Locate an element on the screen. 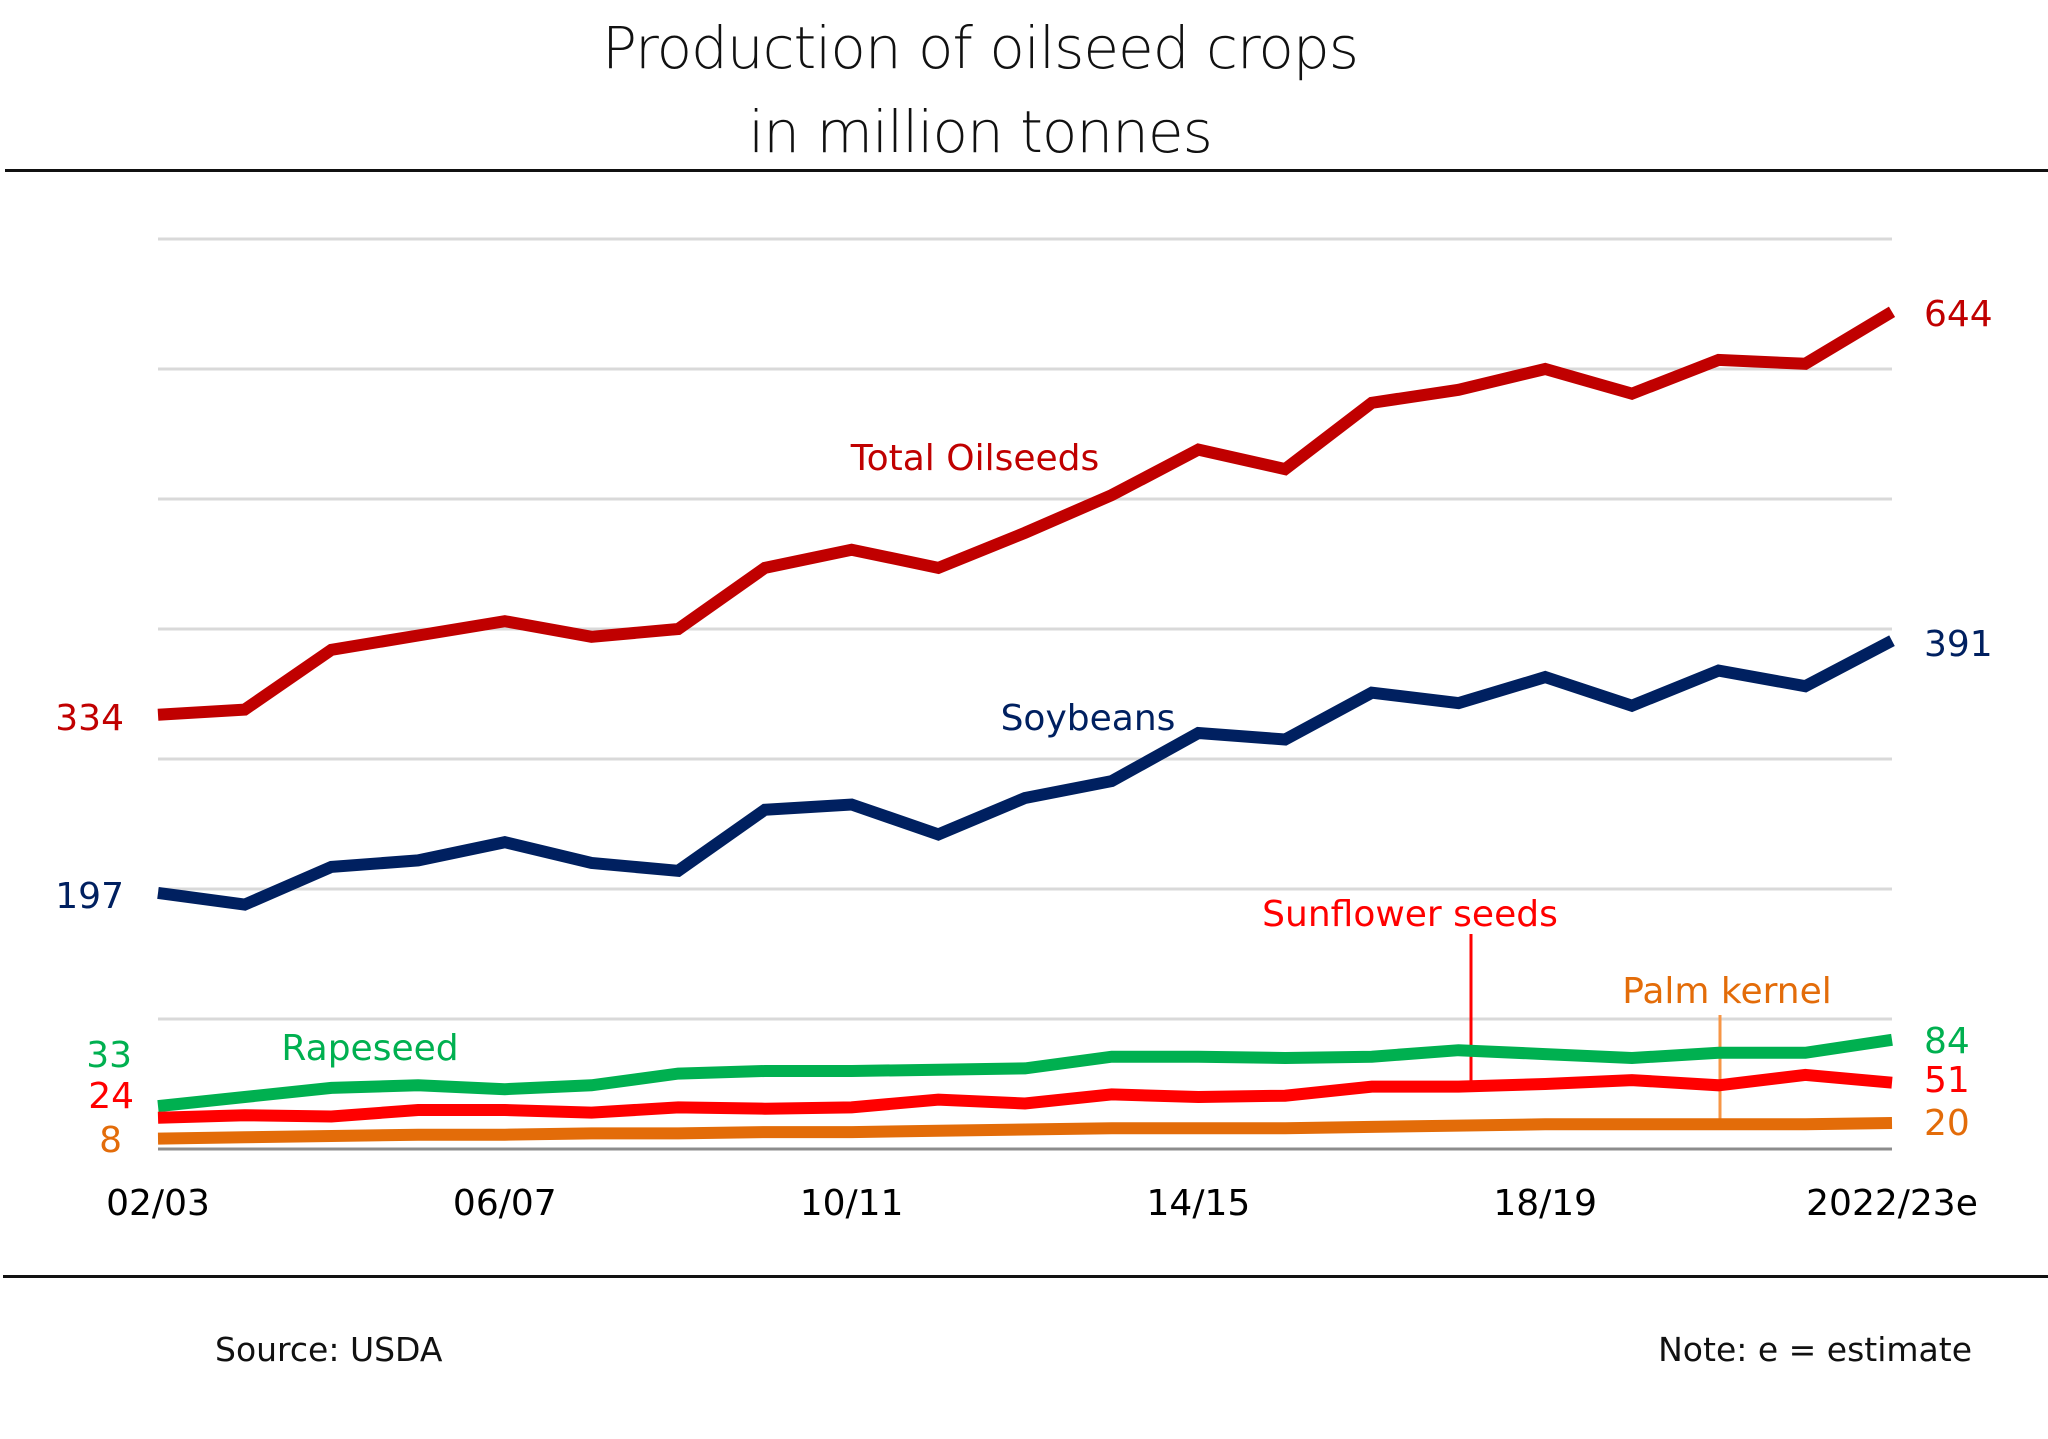 Image resolution: width=2048 pixels, height=1439 pixels. series-name-label-palm-kernel: Palm kernel is located at coordinates (1727, 991).